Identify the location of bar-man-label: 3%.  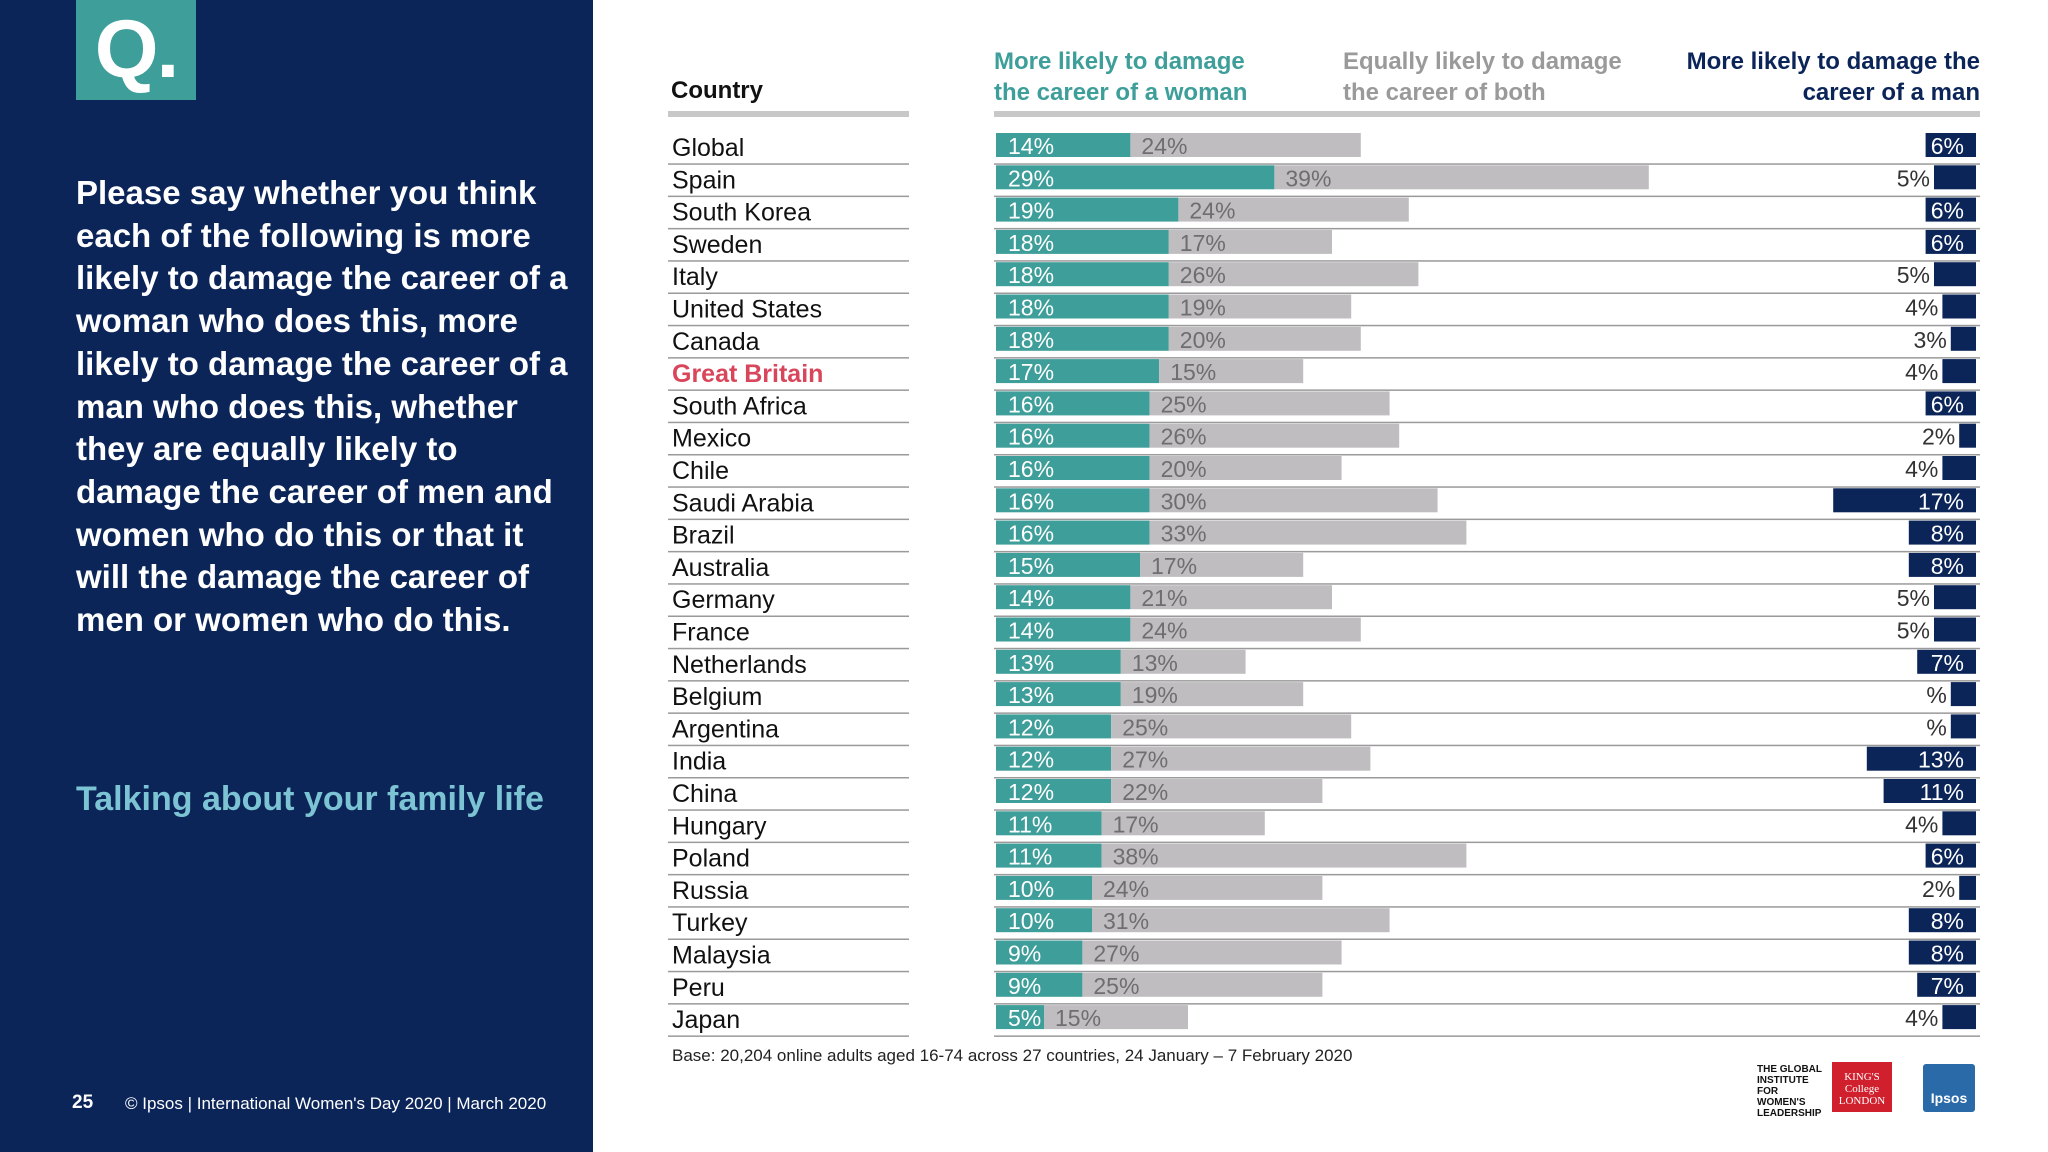
(1930, 340).